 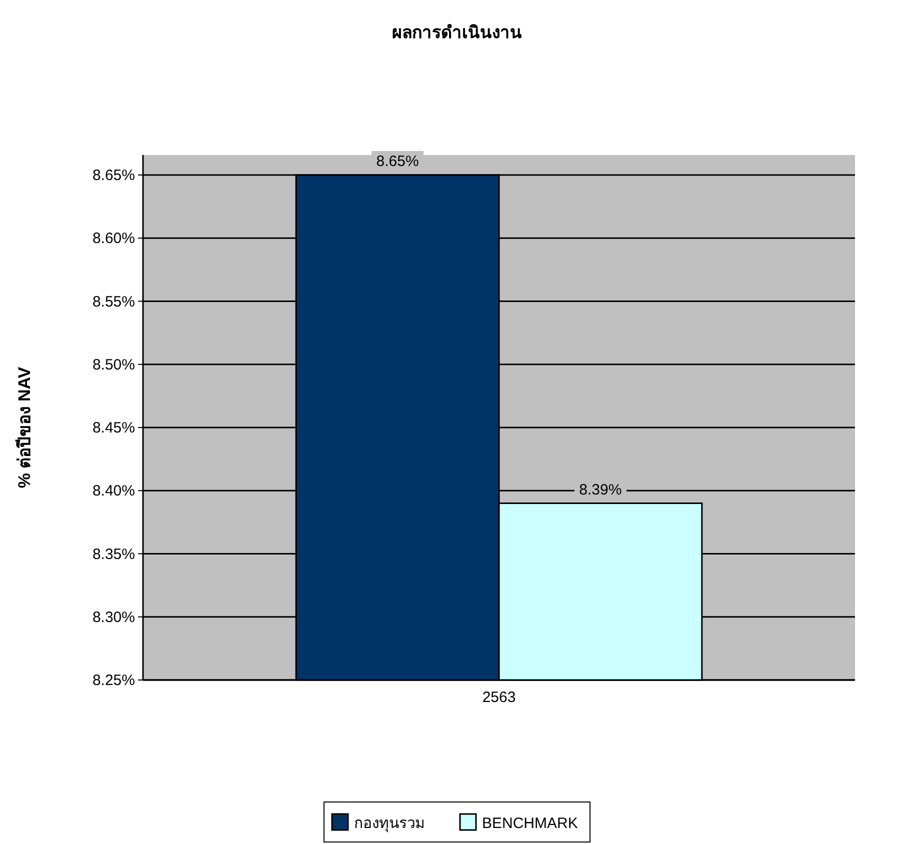 What do you see at coordinates (389, 824) in the screenshot?
I see `legend-label: กองทุนรวม` at bounding box center [389, 824].